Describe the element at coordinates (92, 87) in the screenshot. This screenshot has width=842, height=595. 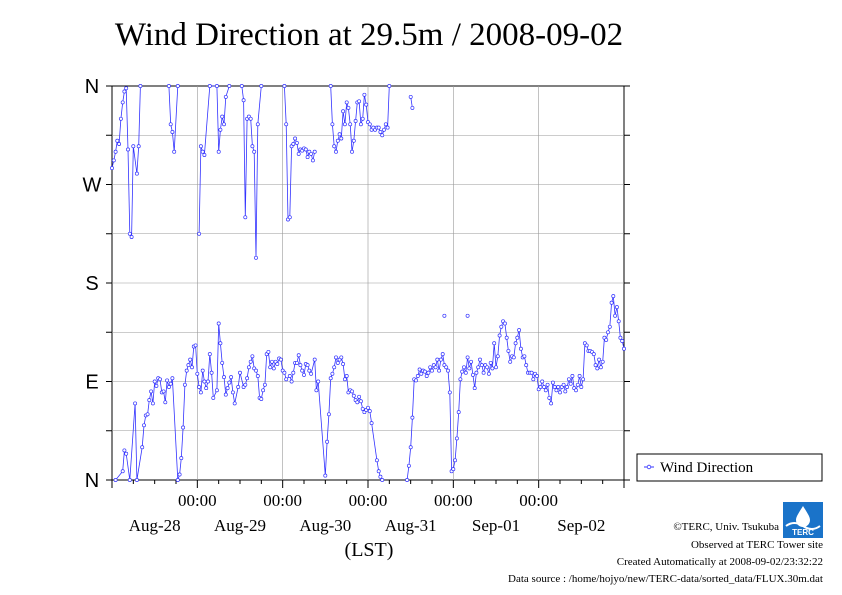
I see `y-tick-label: N` at that location.